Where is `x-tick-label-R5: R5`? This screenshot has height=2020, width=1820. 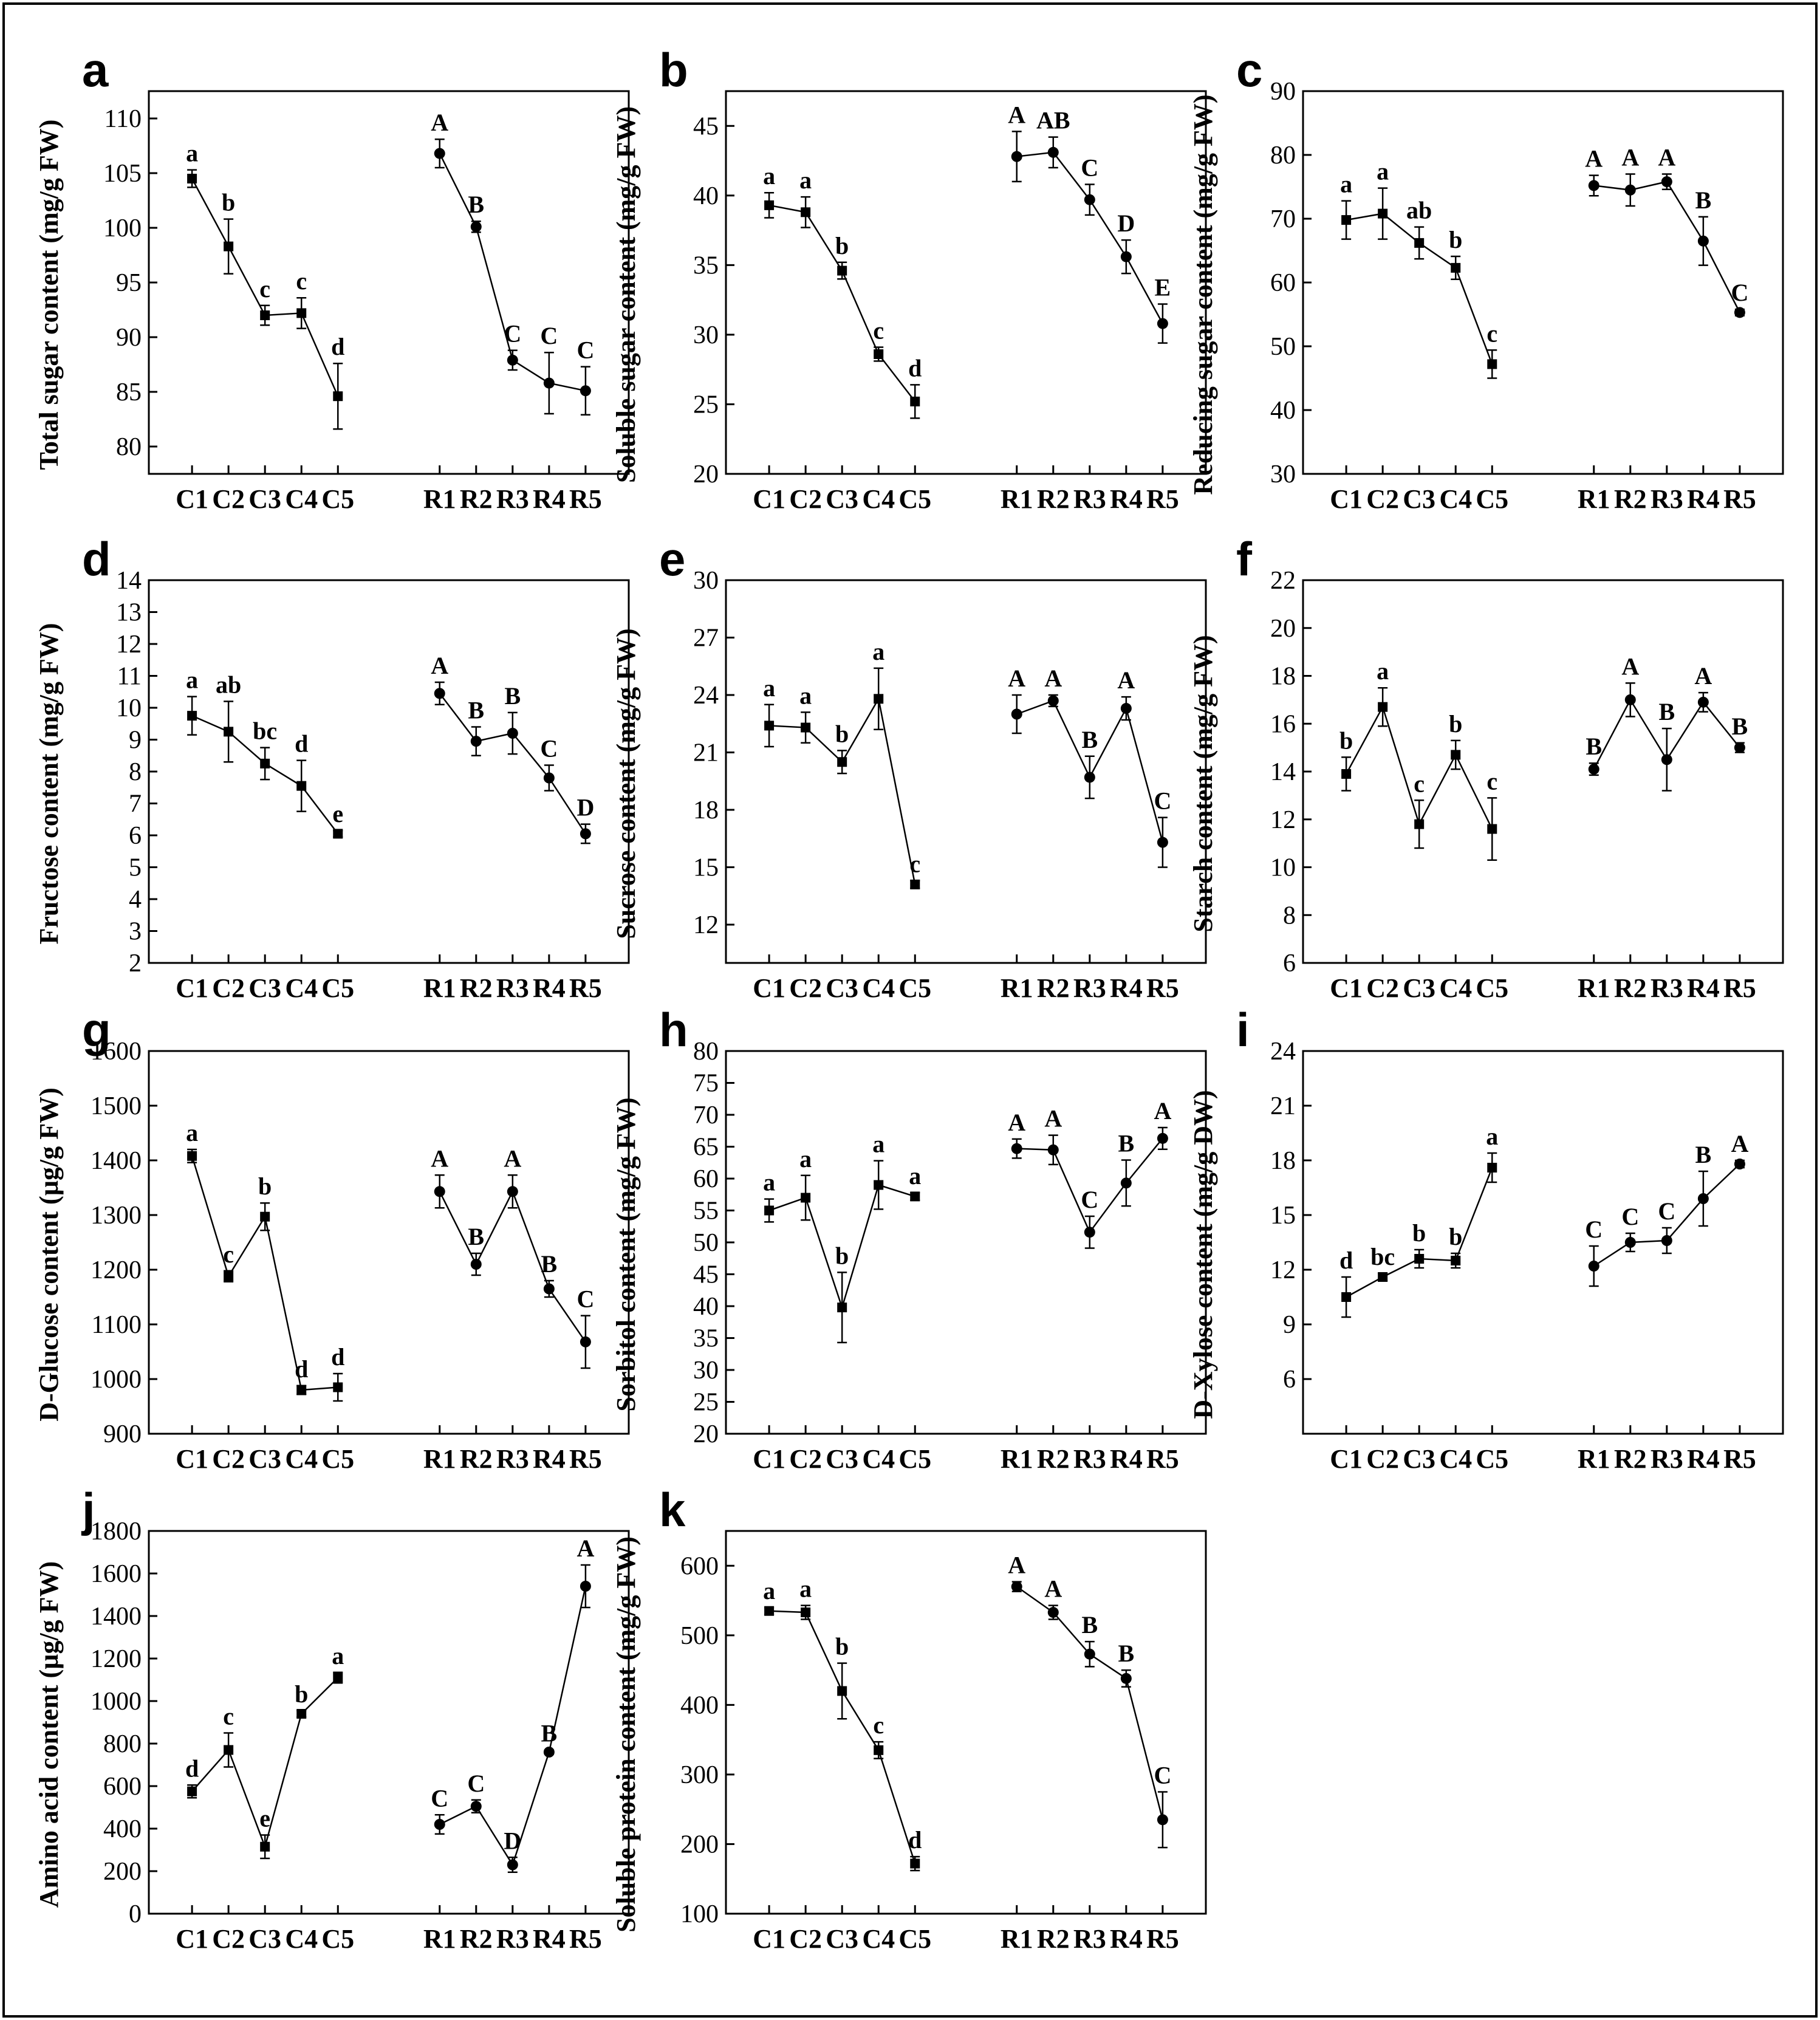 x-tick-label-R5: R5 is located at coordinates (1739, 499).